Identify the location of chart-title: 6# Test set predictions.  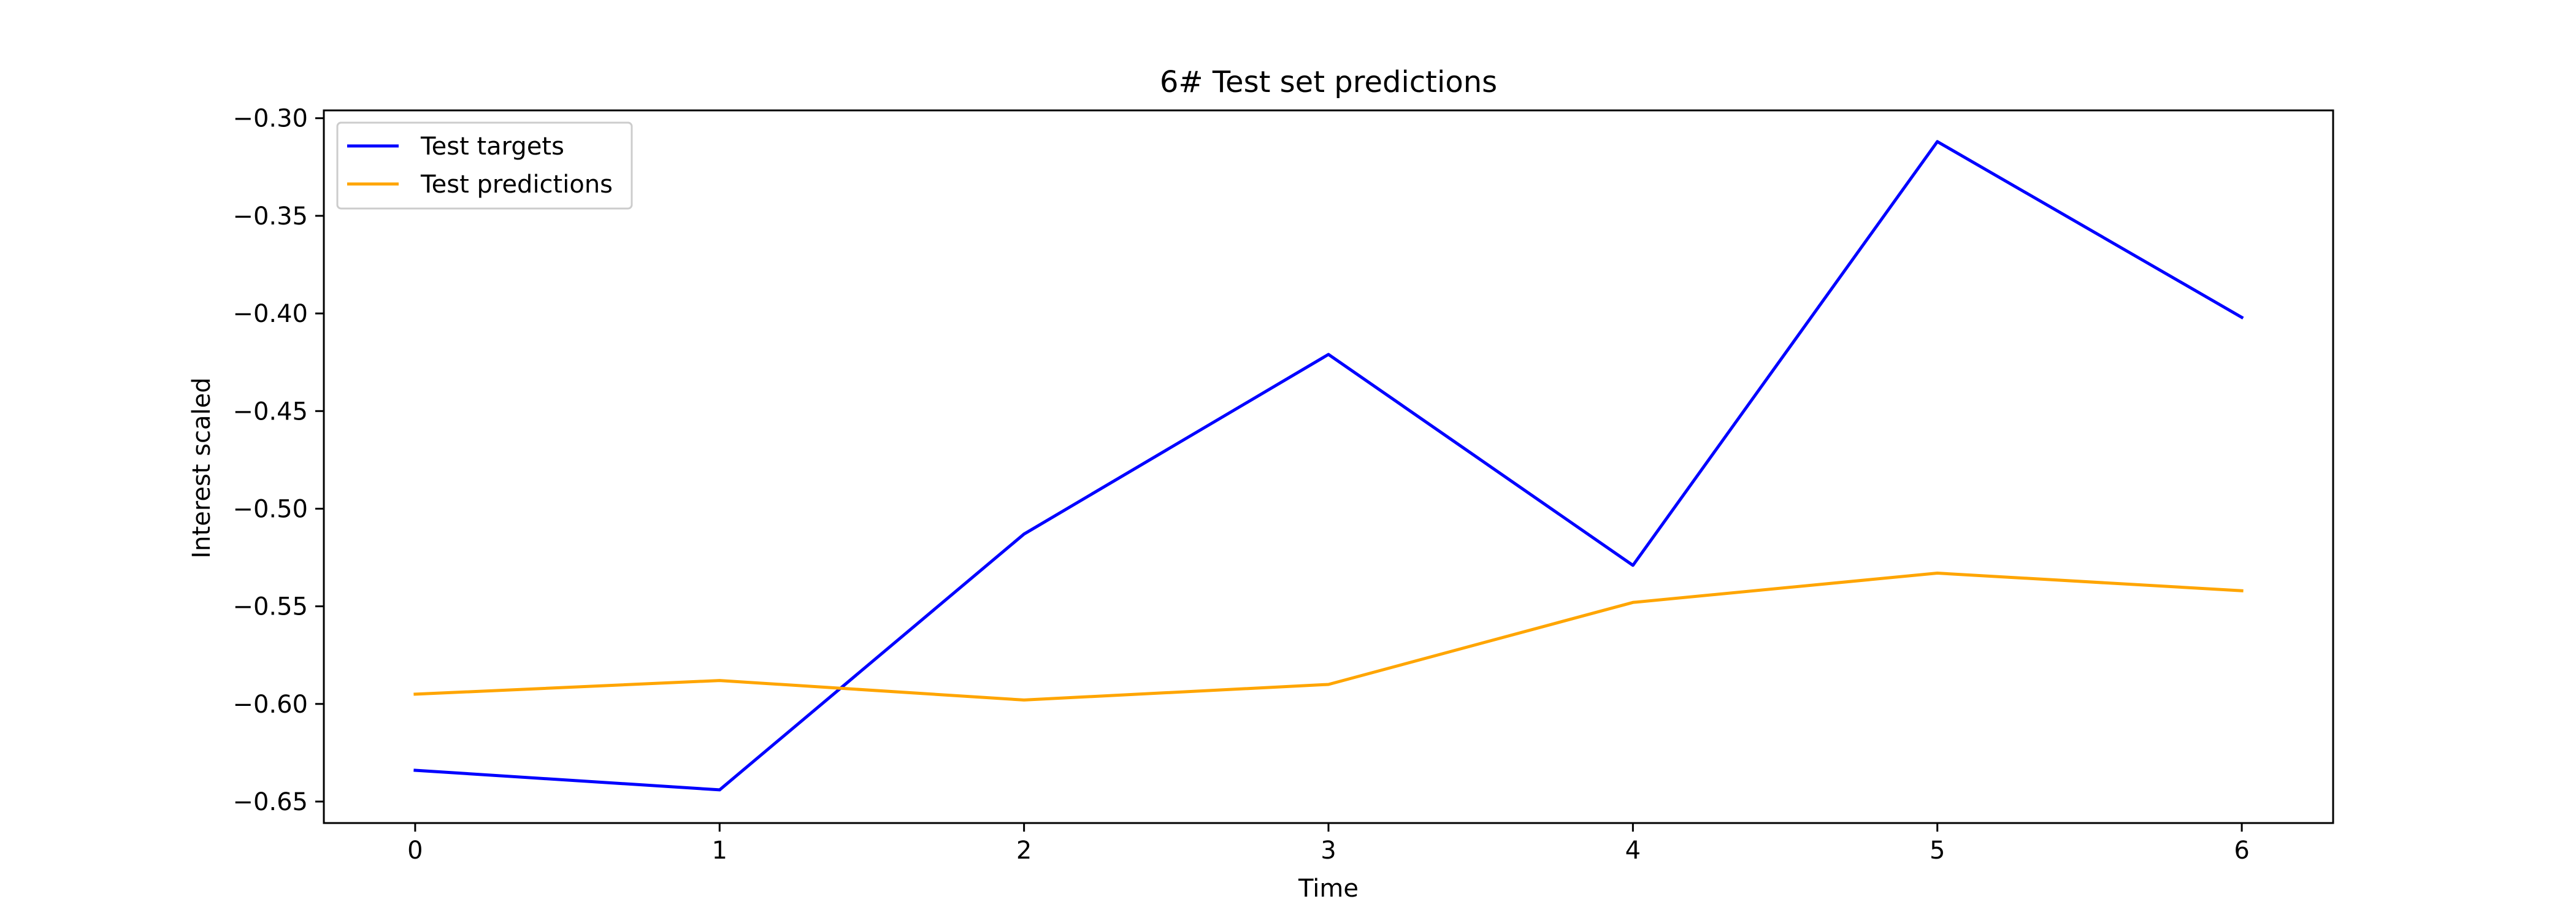
(1328, 82).